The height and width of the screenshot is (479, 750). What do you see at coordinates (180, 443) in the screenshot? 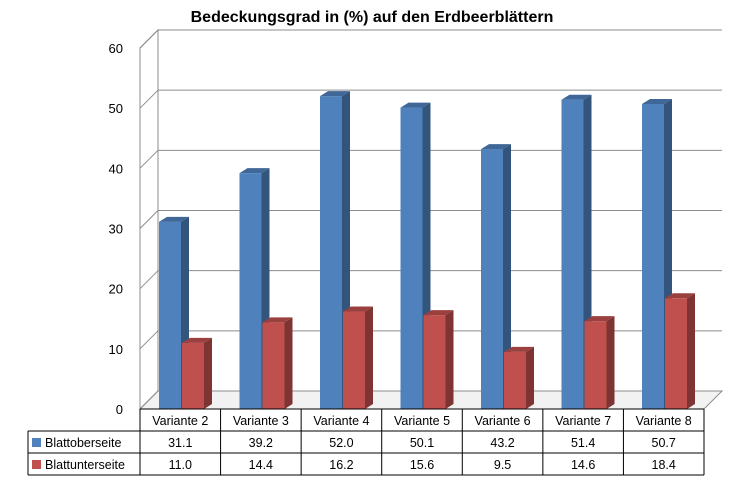
I see `data-label: 31.1` at bounding box center [180, 443].